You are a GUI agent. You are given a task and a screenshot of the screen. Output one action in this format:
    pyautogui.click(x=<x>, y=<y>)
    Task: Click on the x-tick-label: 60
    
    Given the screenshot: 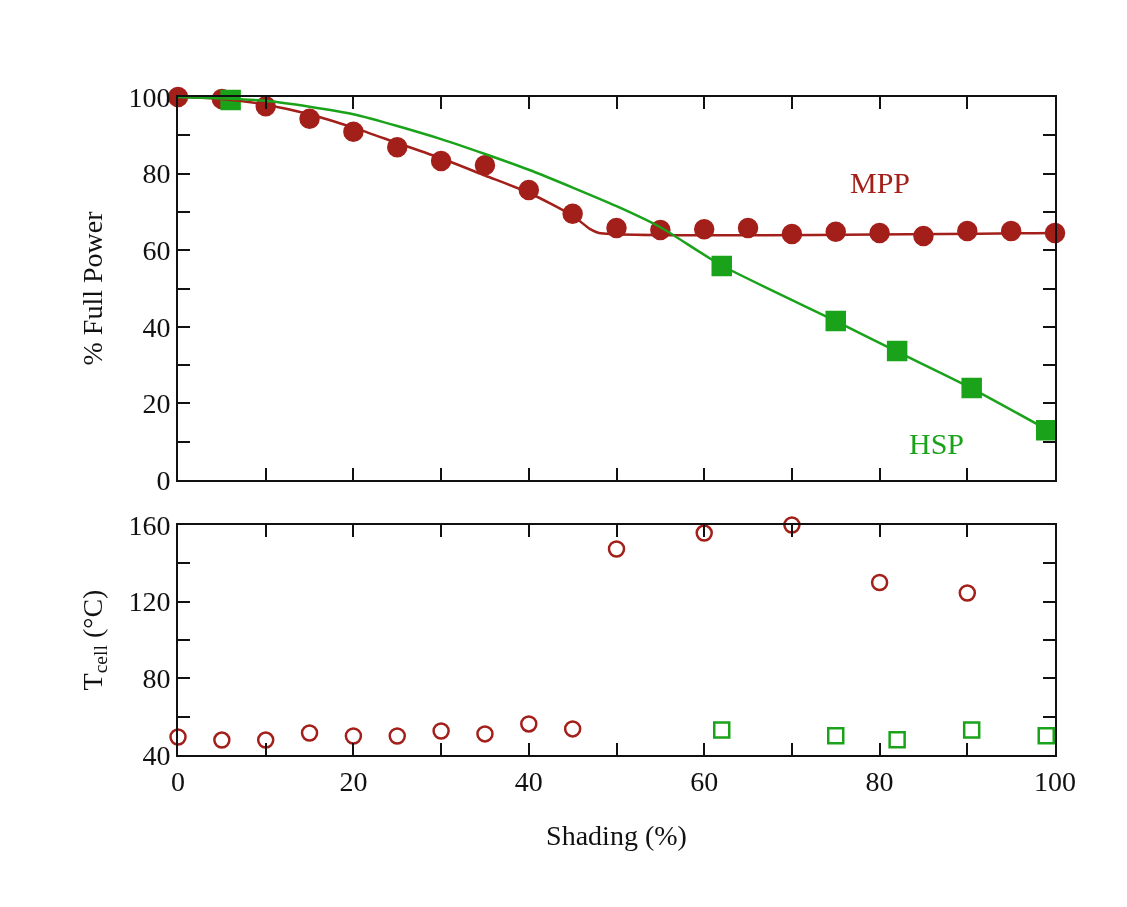 What is the action you would take?
    pyautogui.click(x=704, y=781)
    